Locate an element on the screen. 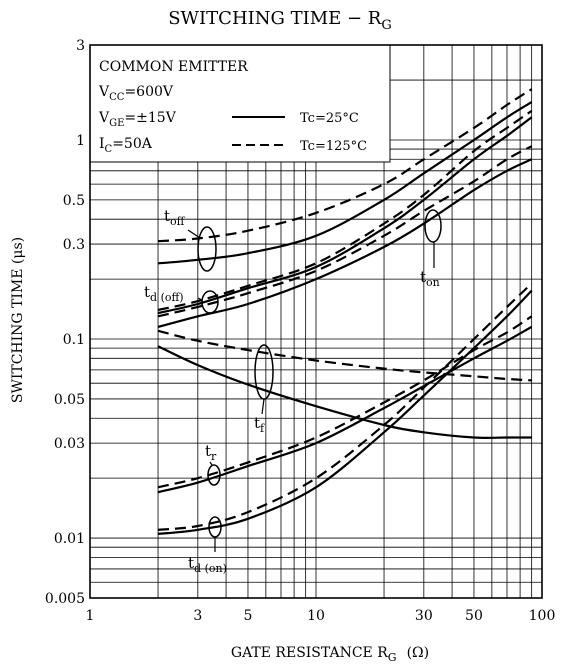  y-axis-label: SWITCHING TIME (μs) is located at coordinates (18, 320).